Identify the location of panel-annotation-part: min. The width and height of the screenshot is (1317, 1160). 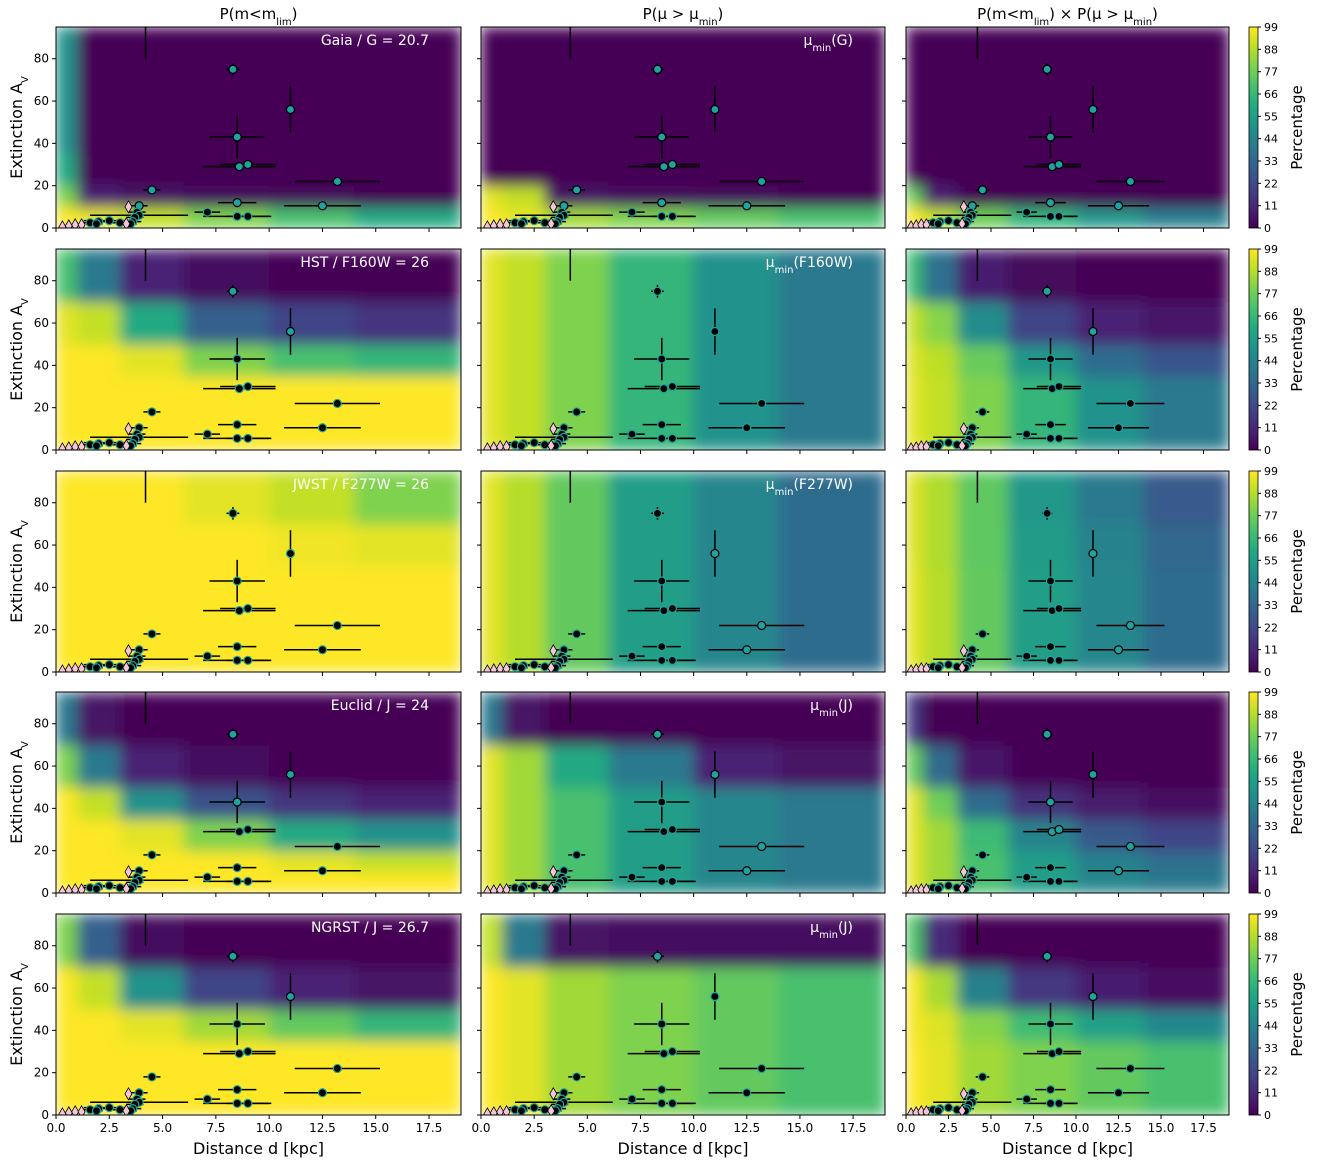
(828, 713).